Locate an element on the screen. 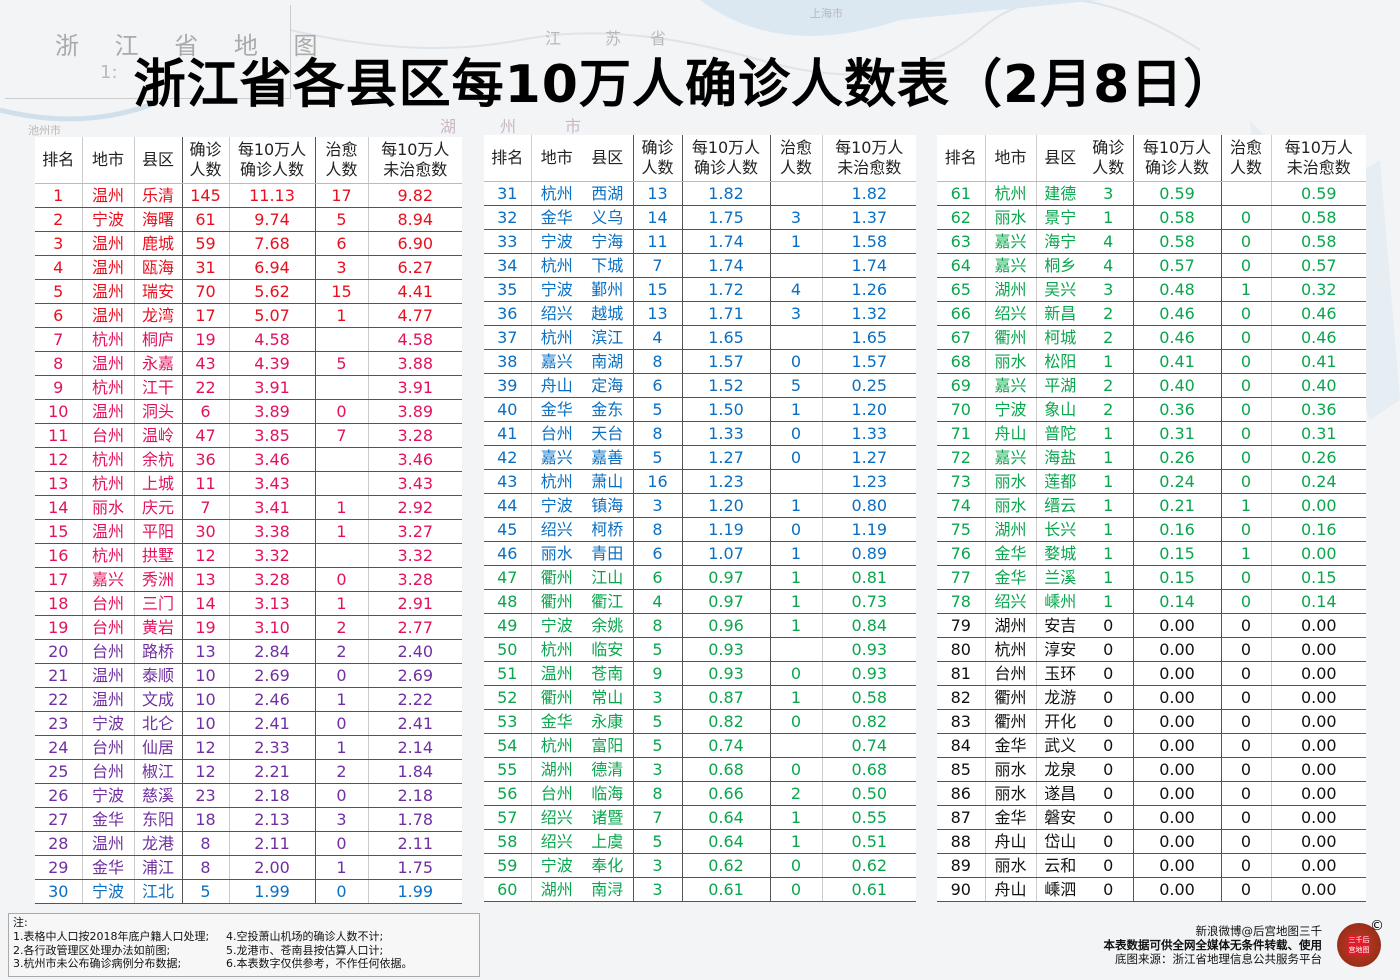 This screenshot has height=980, width=1400. cell-per-100k-uncured: 2.92 is located at coordinates (415, 507).